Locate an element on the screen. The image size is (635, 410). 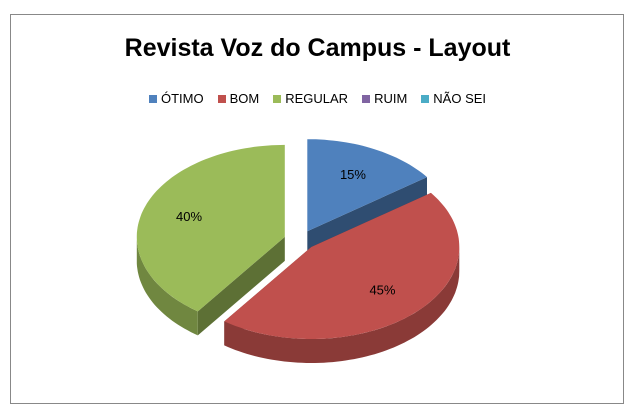
data-label: 40% is located at coordinates (189, 216).